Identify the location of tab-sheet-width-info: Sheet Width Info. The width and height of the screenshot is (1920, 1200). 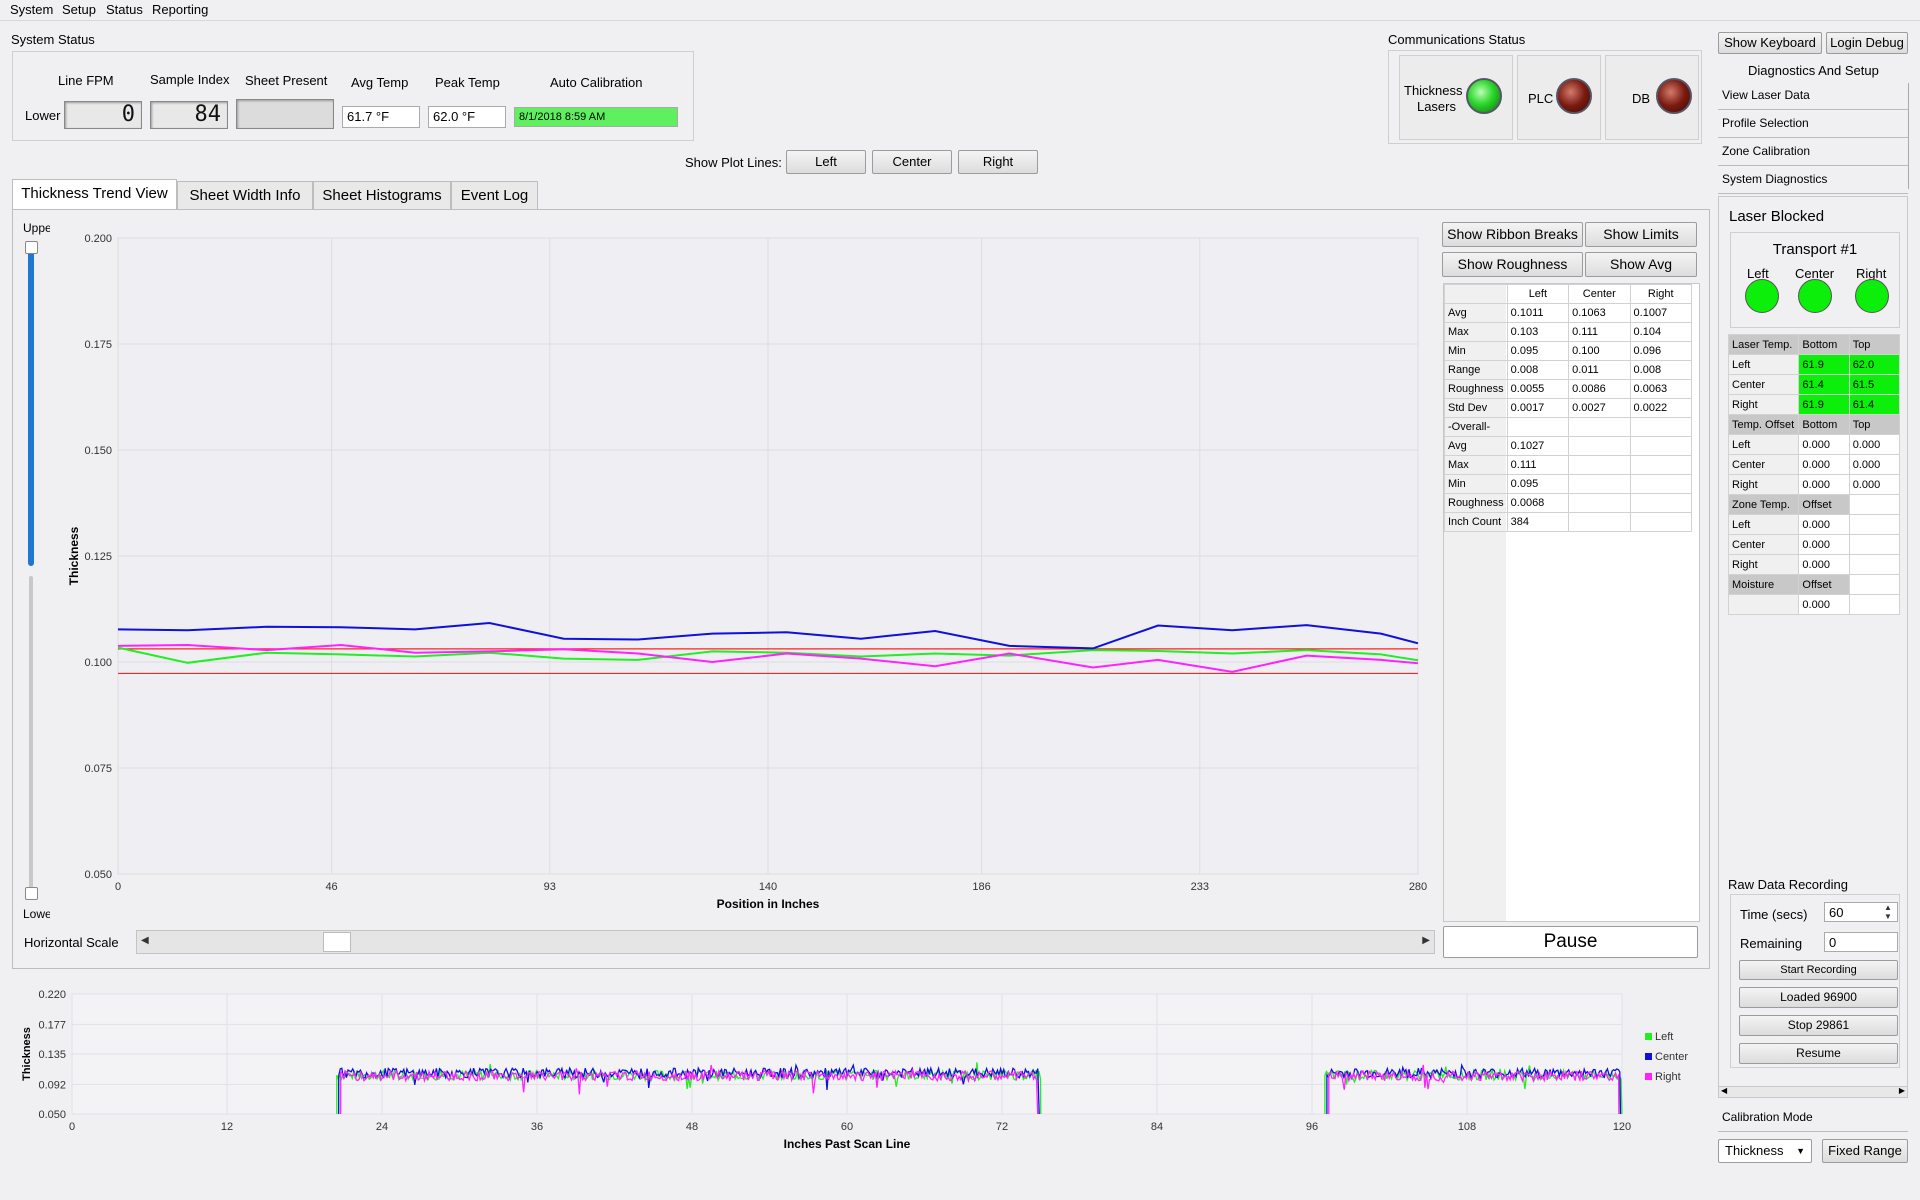
(245, 195).